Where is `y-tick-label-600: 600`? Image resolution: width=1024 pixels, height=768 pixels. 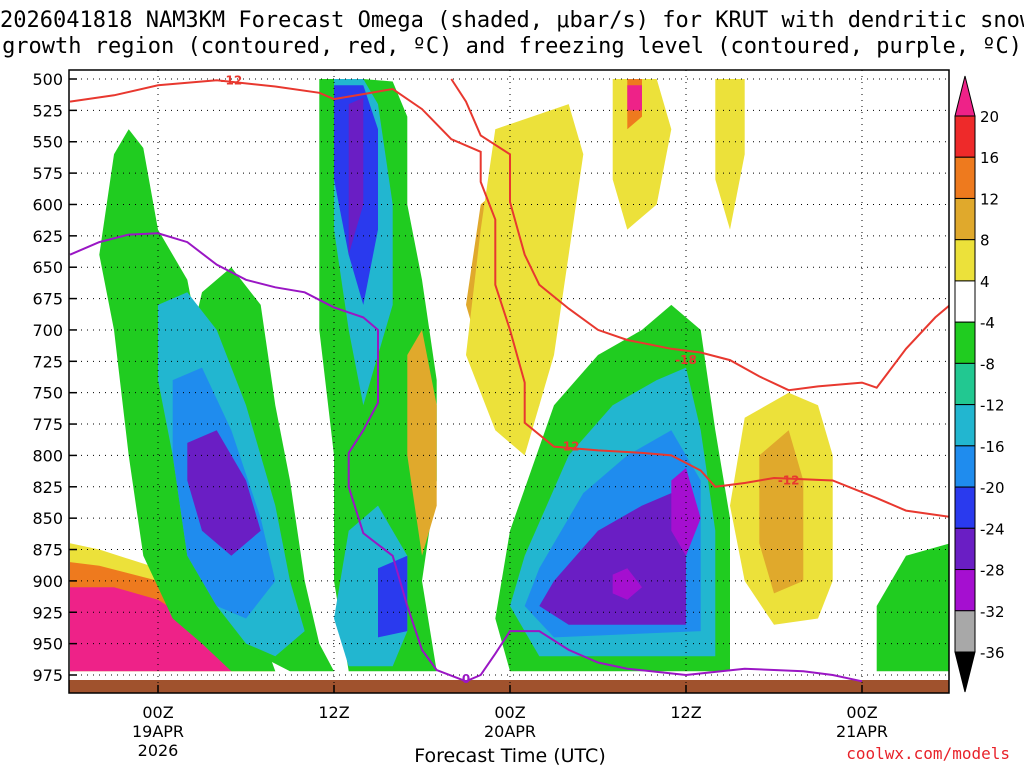
y-tick-label-600: 600 is located at coordinates (47, 204).